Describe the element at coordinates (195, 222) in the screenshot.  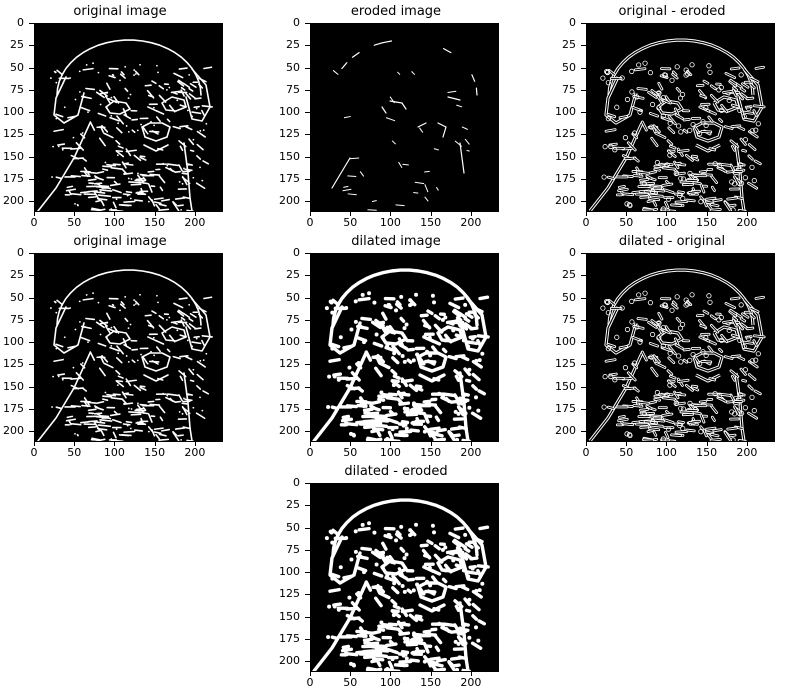
I see `x-tick-label: 200` at that location.